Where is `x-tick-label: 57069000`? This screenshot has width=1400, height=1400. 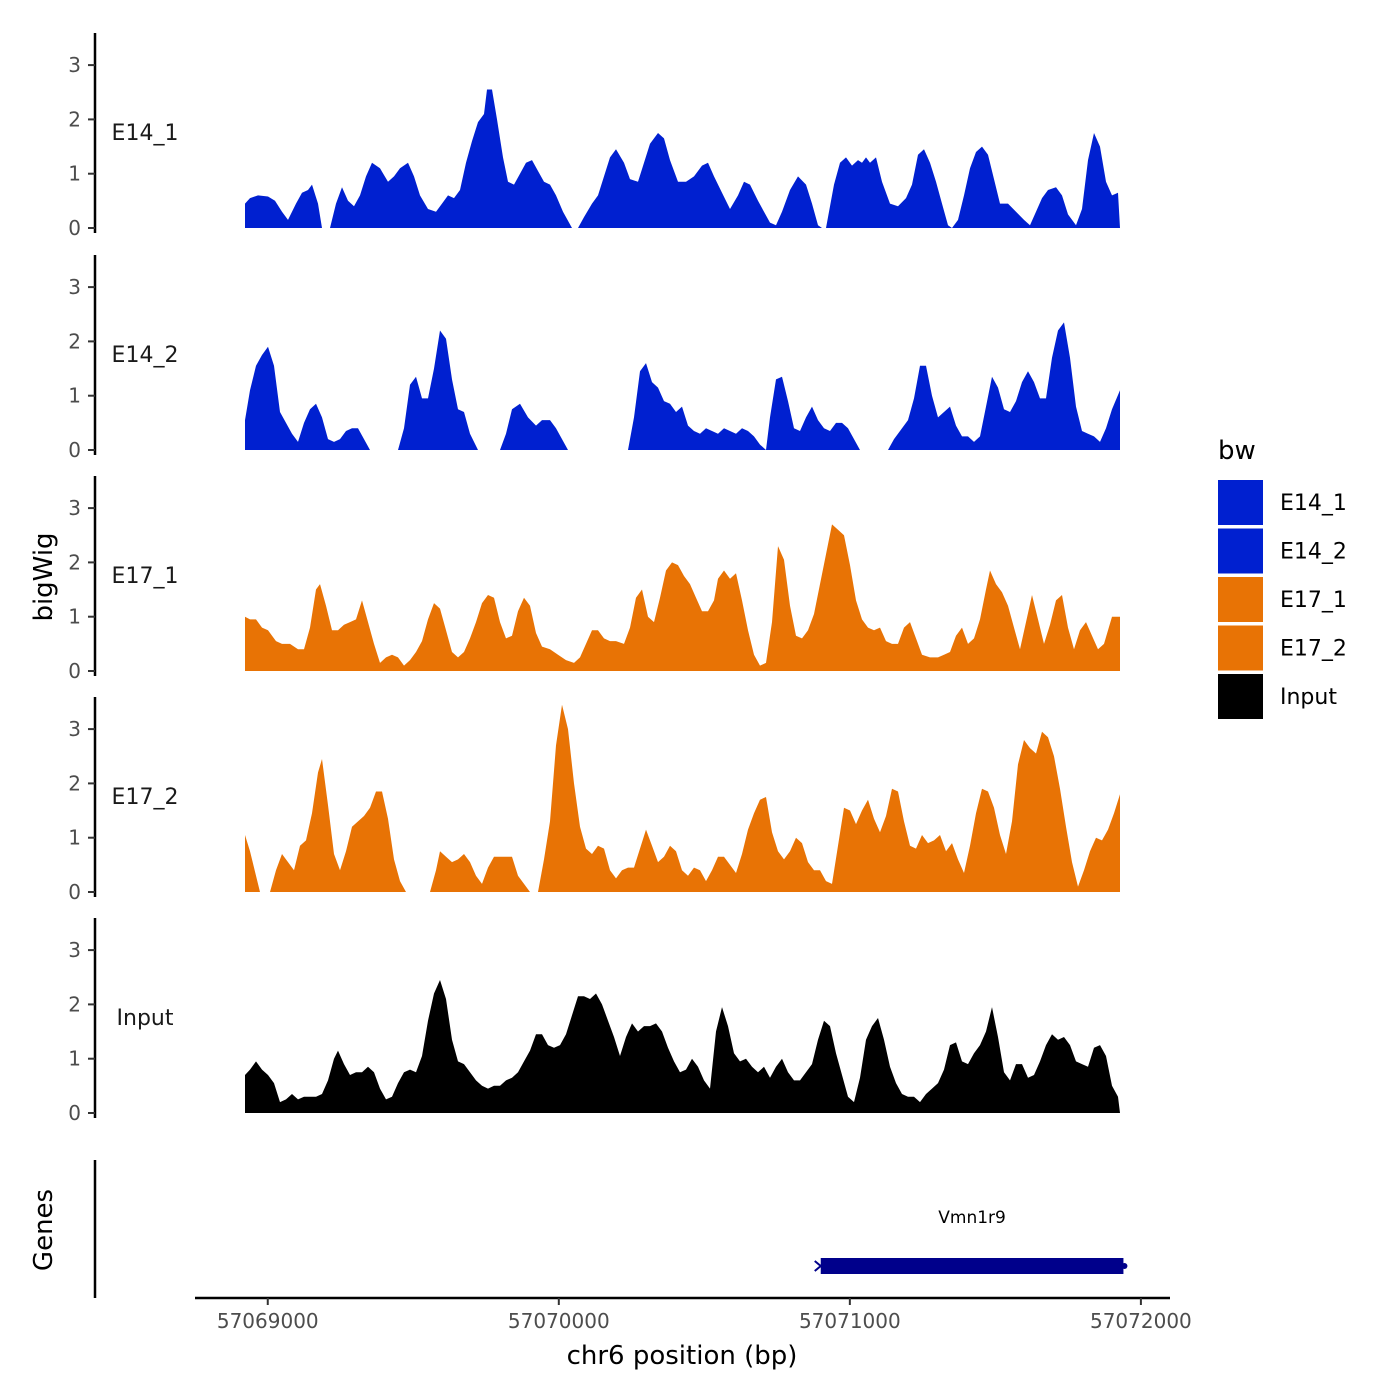 x-tick-label: 57069000 is located at coordinates (268, 1321).